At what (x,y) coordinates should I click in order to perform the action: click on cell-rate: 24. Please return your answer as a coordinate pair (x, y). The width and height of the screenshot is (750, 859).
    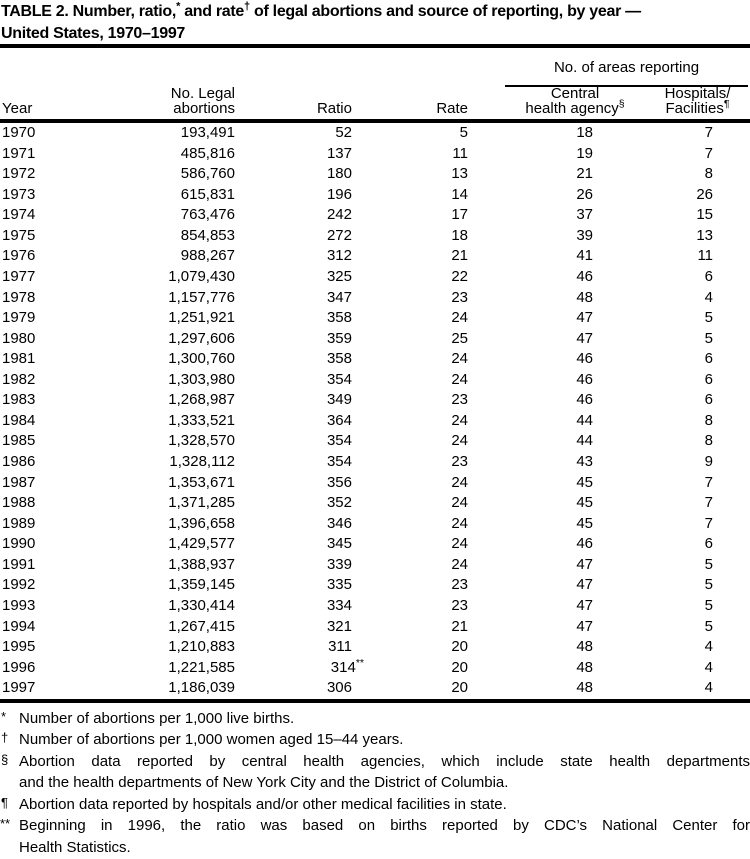
    Looking at the image, I should click on (459, 379).